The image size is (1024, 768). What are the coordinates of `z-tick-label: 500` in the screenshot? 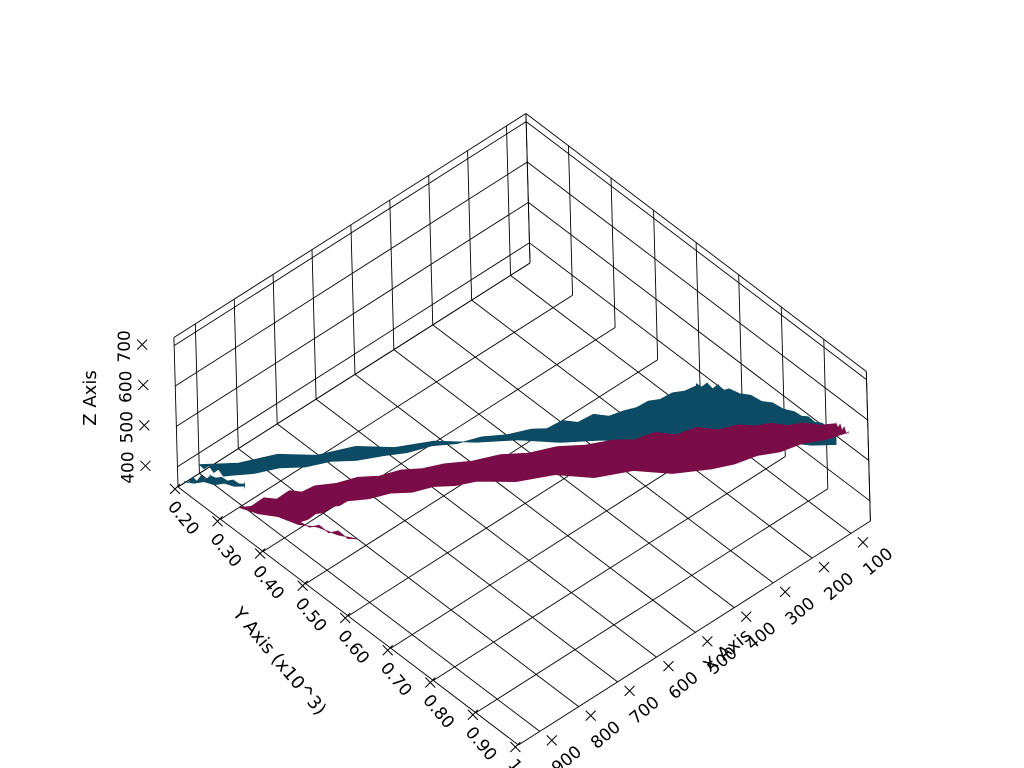 It's located at (127, 427).